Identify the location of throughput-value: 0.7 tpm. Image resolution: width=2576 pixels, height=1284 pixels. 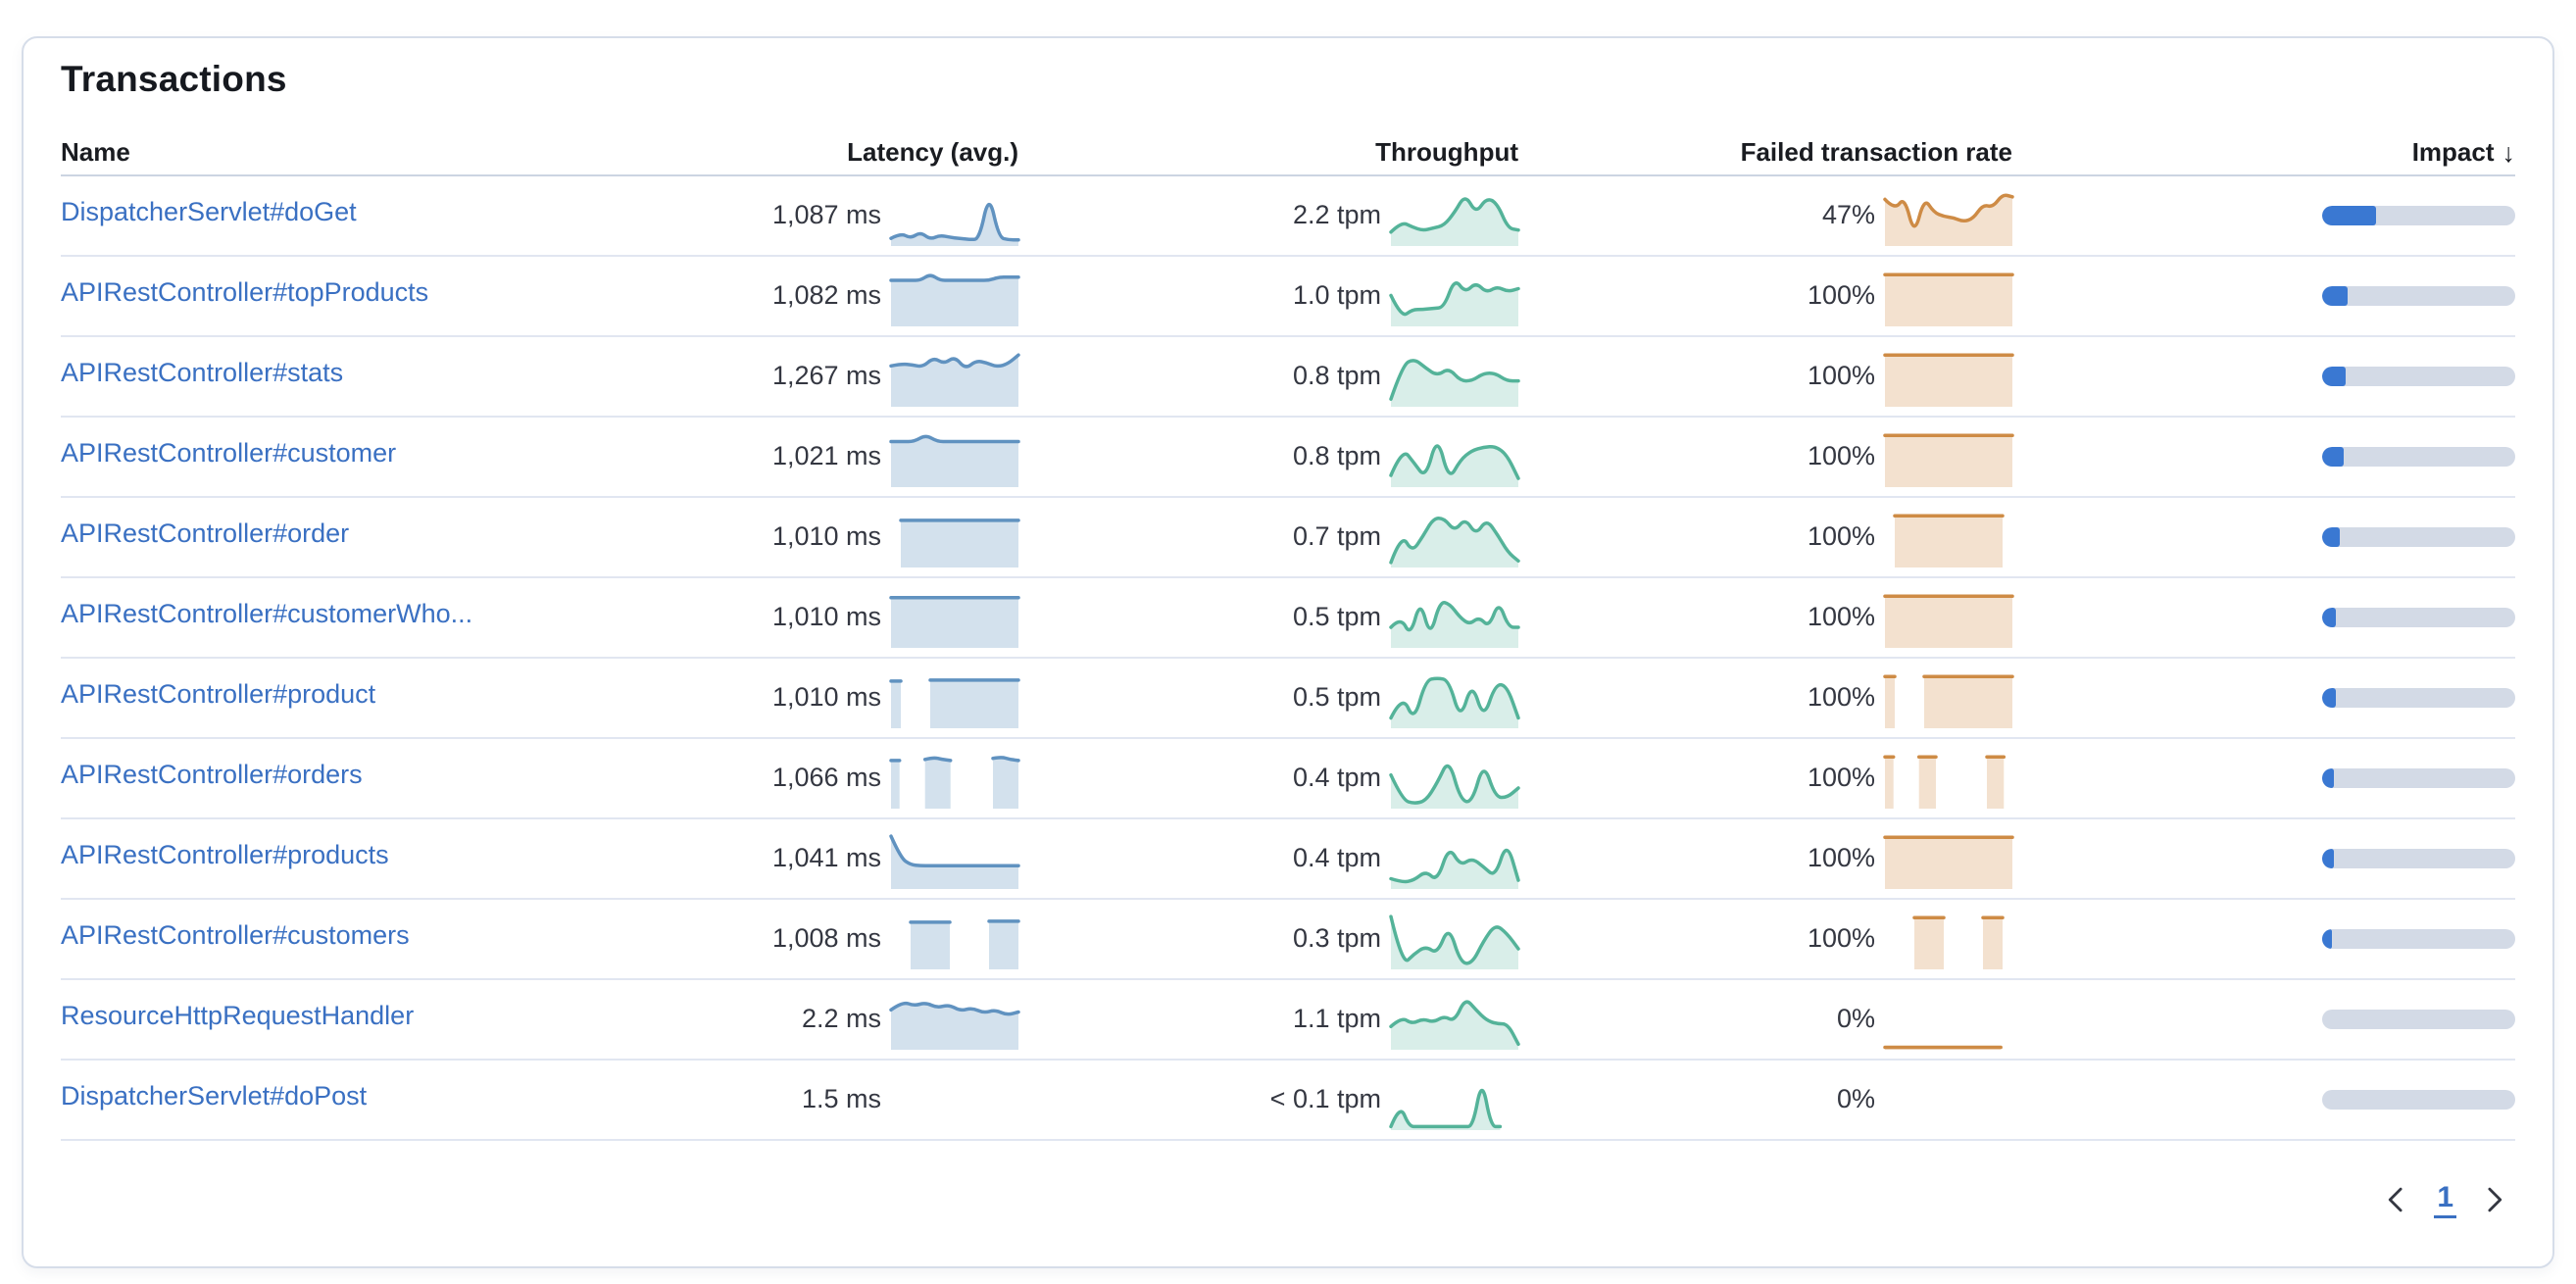
(1336, 536).